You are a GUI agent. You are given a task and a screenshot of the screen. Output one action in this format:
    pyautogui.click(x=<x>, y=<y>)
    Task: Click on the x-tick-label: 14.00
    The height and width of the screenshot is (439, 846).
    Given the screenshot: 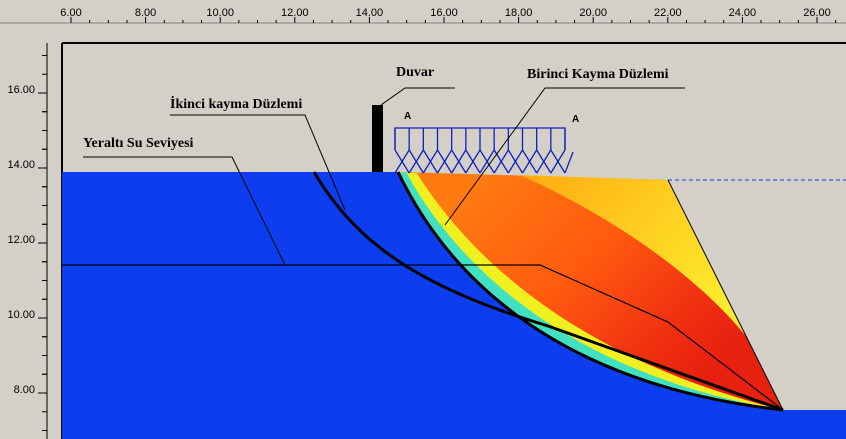 What is the action you would take?
    pyautogui.click(x=370, y=13)
    